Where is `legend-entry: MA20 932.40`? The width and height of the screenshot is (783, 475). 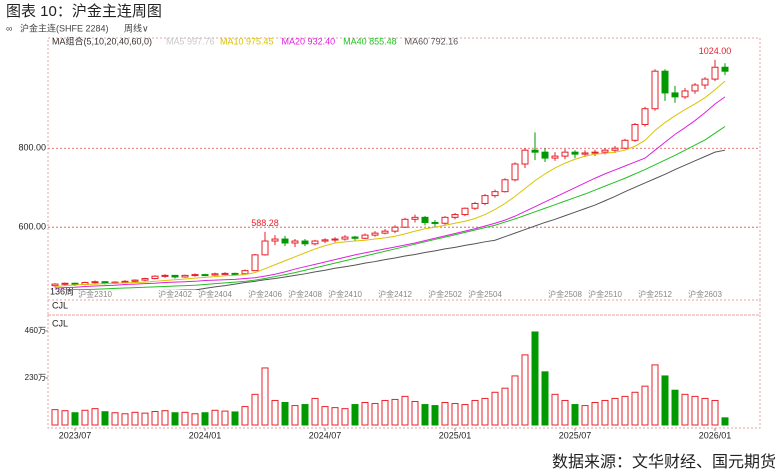 legend-entry: MA20 932.40 is located at coordinates (309, 41).